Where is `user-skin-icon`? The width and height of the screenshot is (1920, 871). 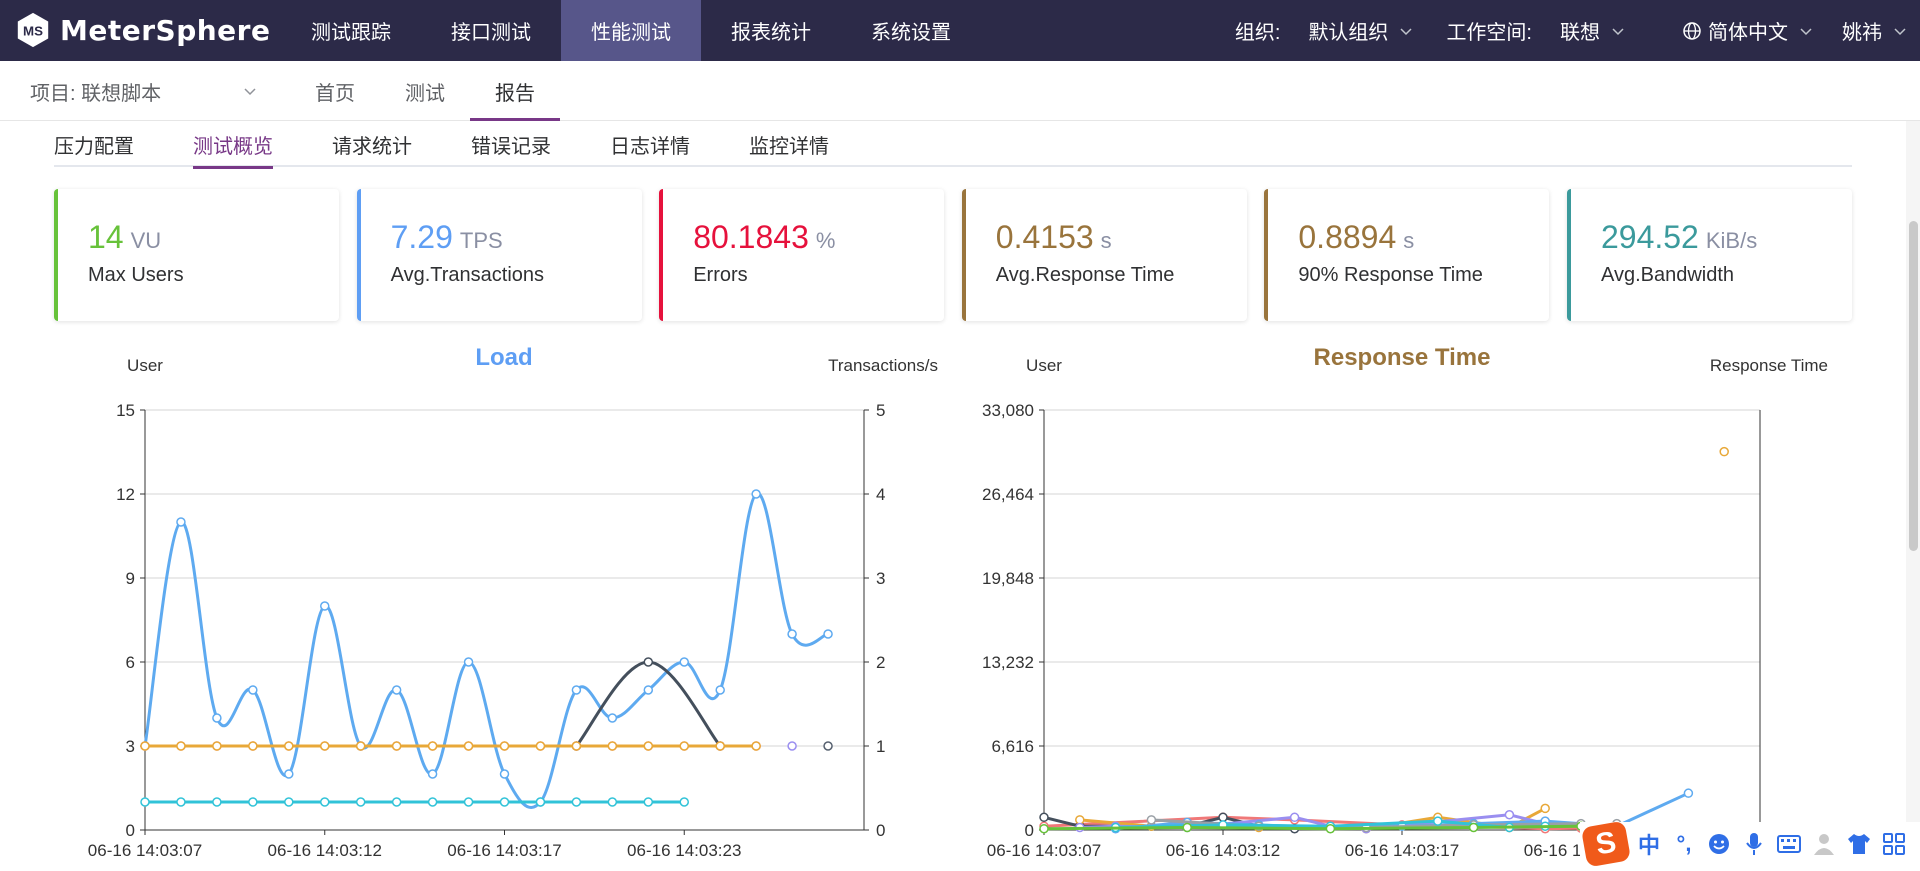
user-skin-icon is located at coordinates (1824, 844).